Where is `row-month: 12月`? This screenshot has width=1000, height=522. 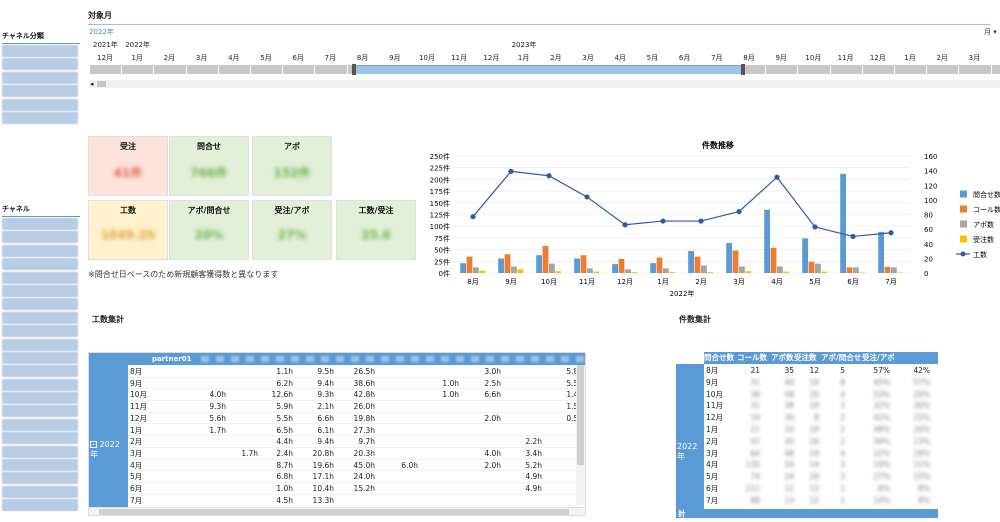
row-month: 12月 is located at coordinates (139, 418).